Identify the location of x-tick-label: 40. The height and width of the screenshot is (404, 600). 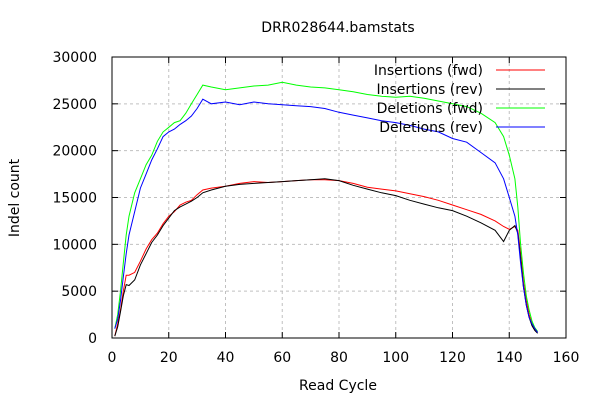
(226, 358).